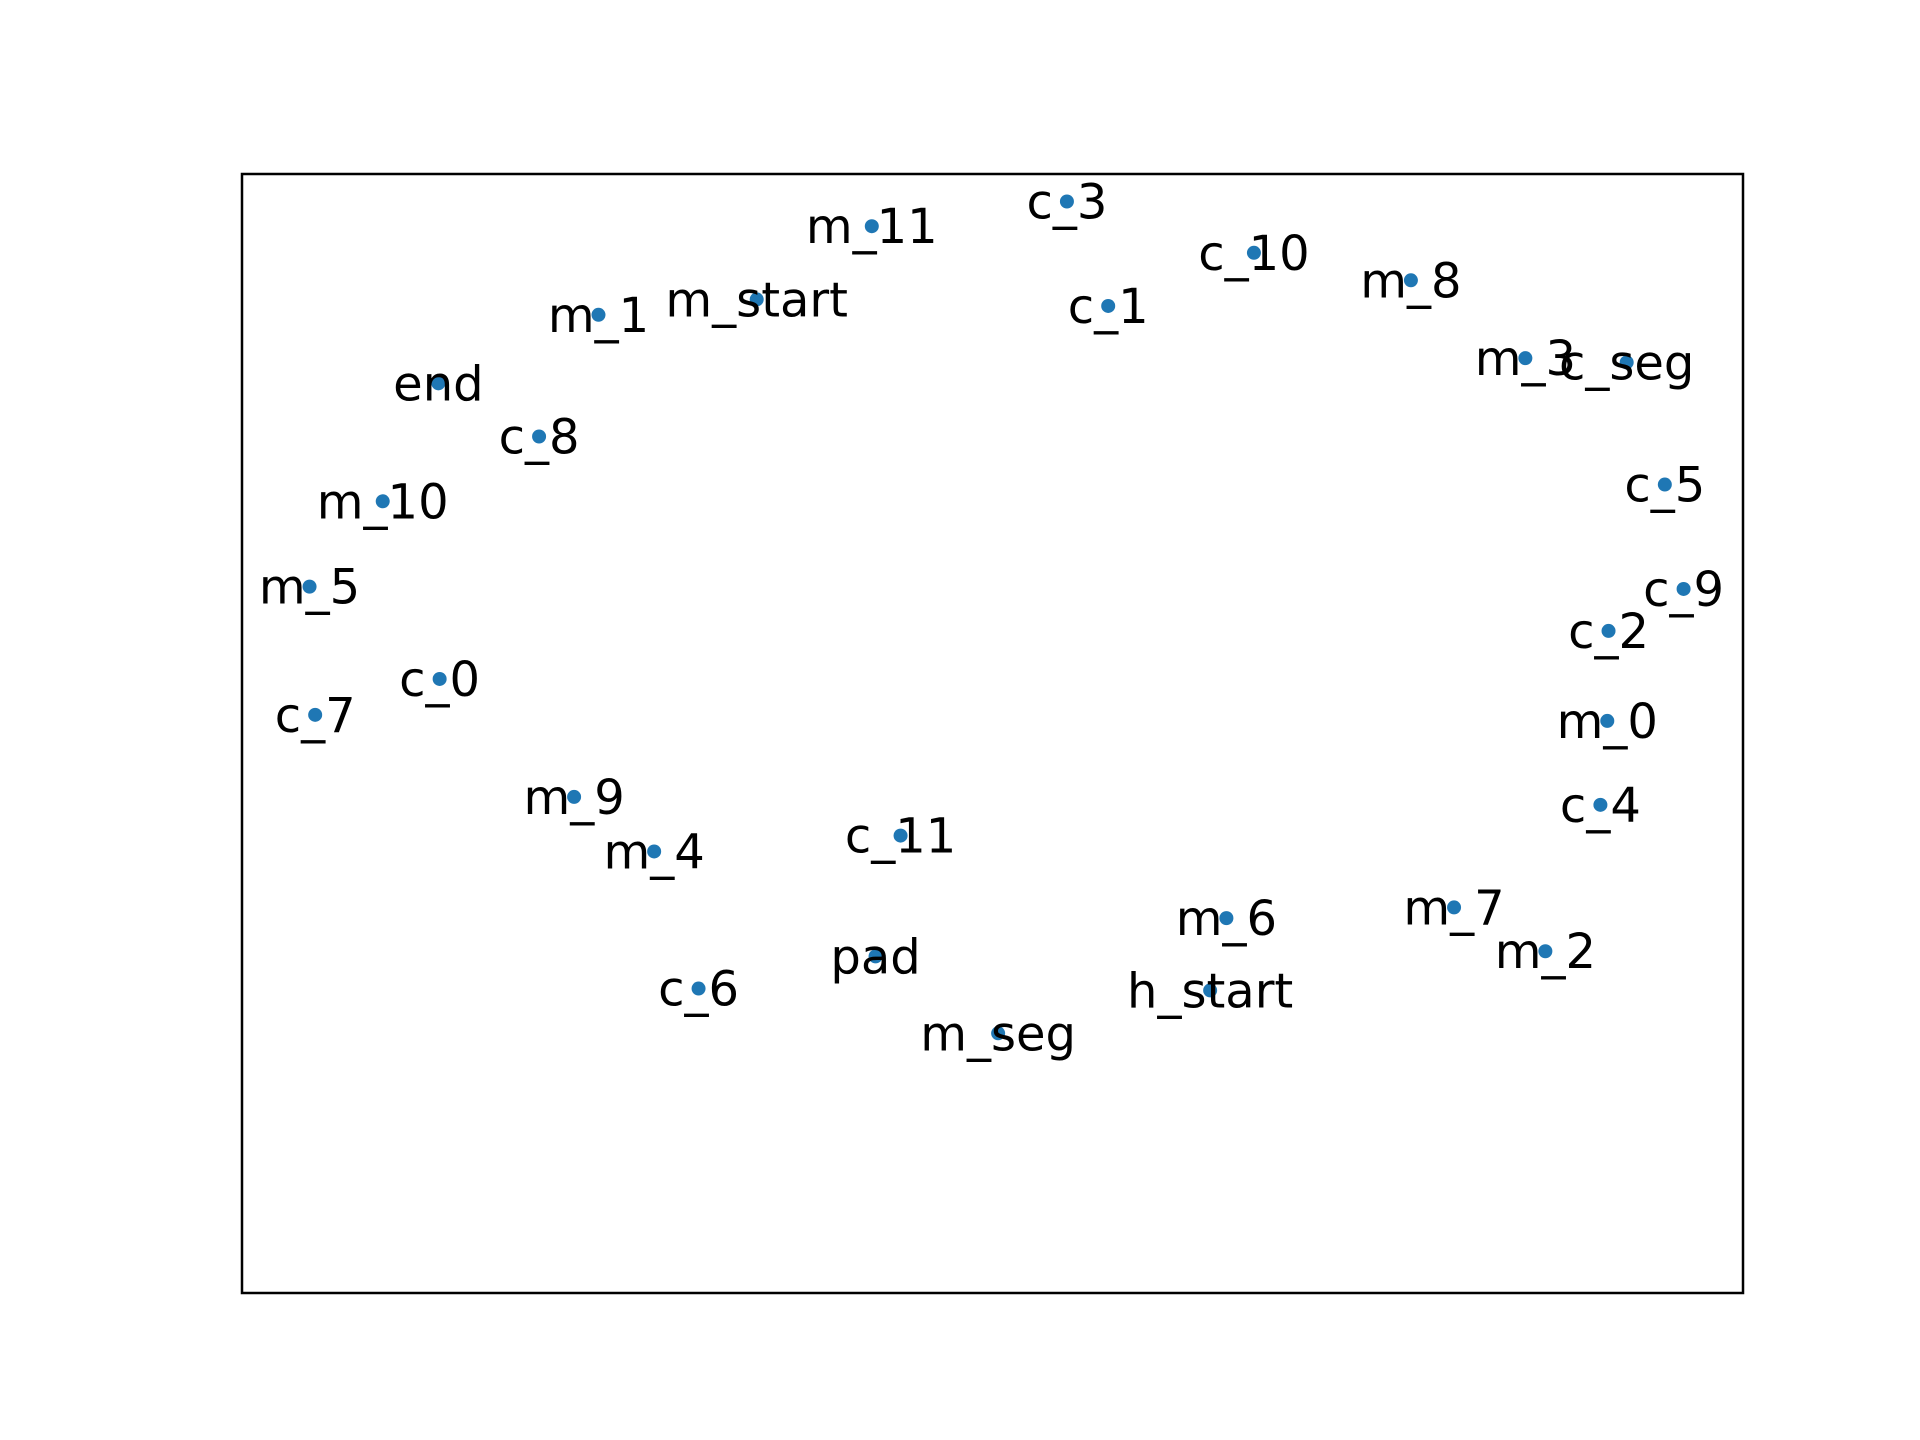  I want to click on data-point: m_2, so click(1545, 952).